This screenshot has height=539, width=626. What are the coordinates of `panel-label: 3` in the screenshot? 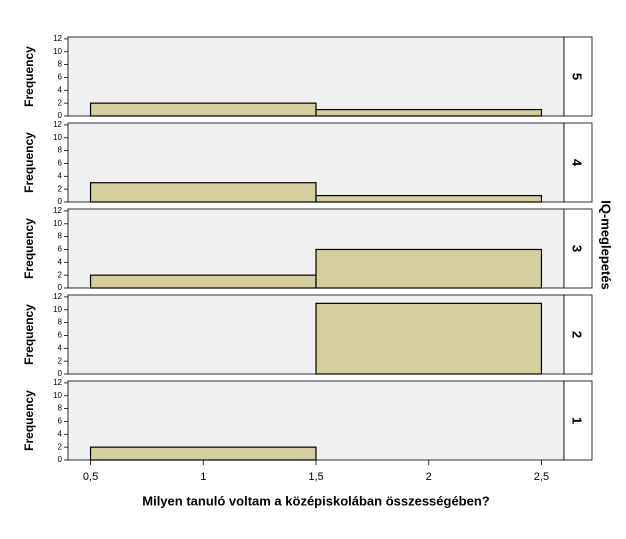 It's located at (577, 248).